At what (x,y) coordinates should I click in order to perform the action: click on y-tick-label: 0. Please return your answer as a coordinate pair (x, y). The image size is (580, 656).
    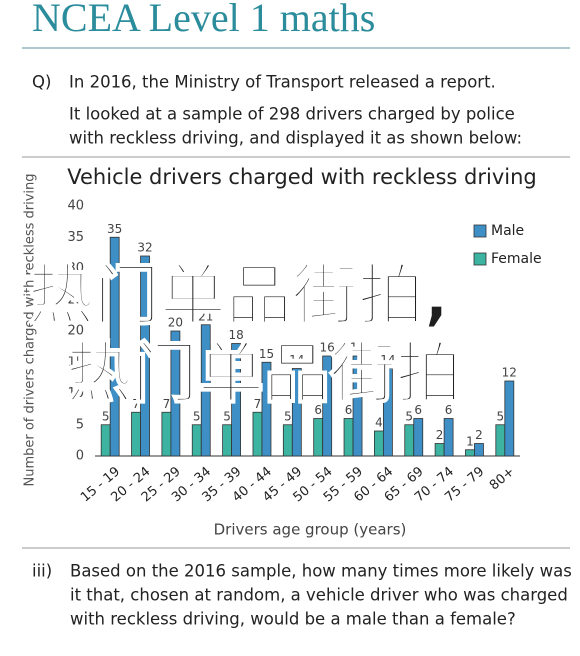
    Looking at the image, I should click on (80, 456).